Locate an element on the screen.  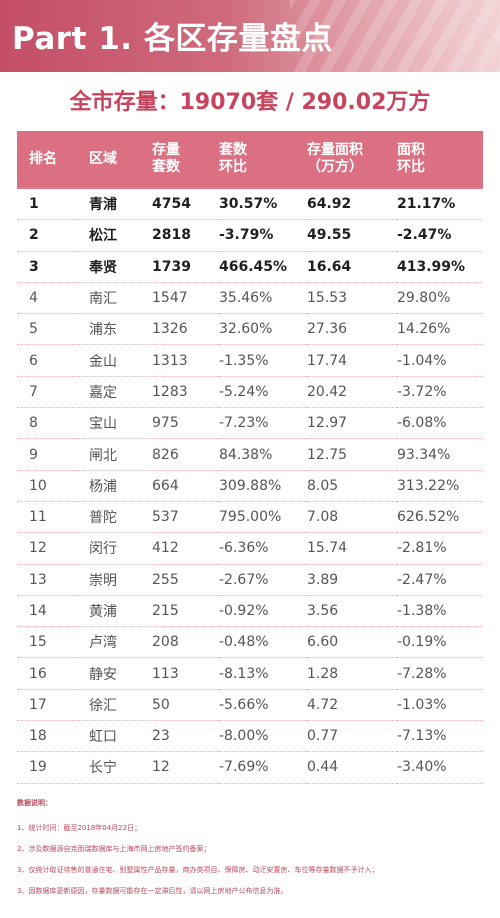
units-mom-cell: 30.57% is located at coordinates (263, 204).